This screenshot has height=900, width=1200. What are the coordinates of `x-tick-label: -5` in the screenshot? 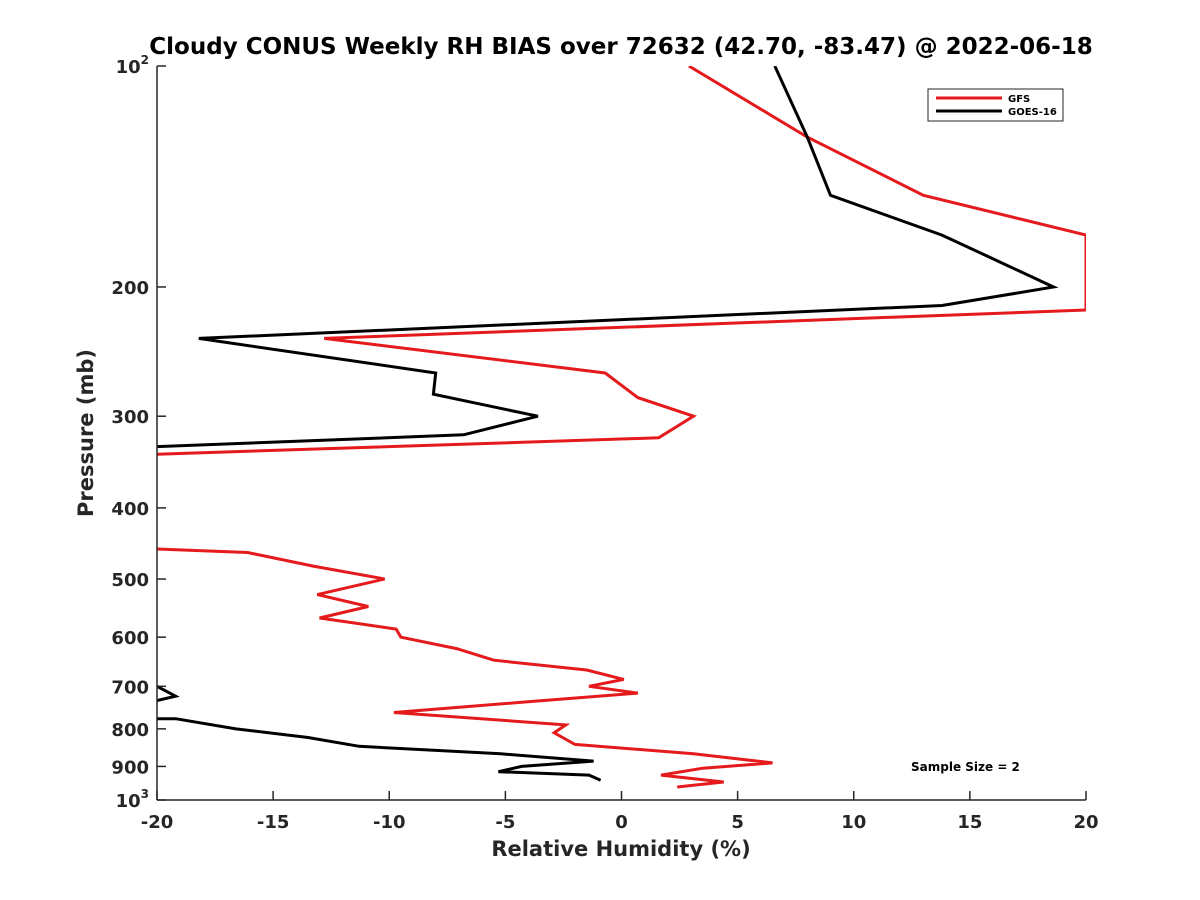 It's located at (505, 822).